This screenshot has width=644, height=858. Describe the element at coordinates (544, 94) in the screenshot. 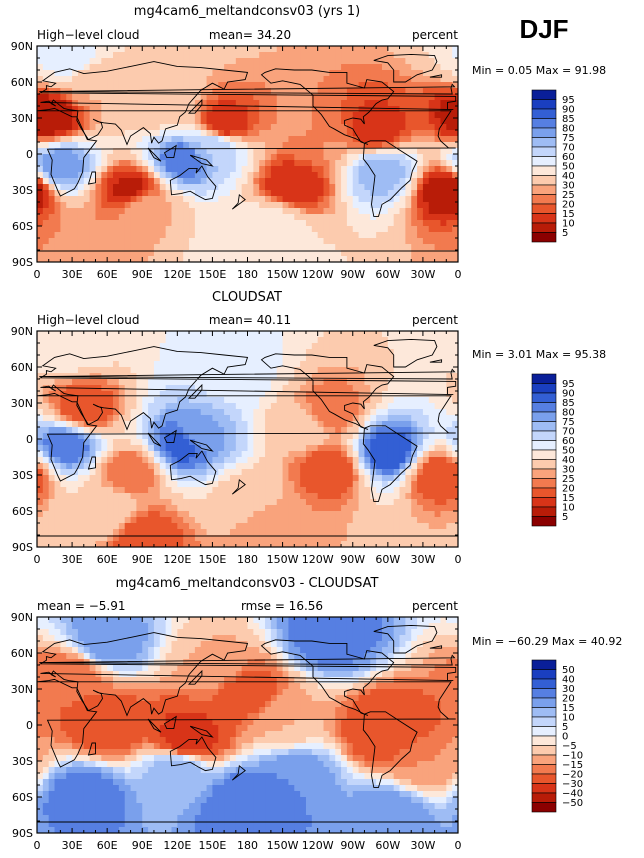

I see `colorbar-swatch` at that location.